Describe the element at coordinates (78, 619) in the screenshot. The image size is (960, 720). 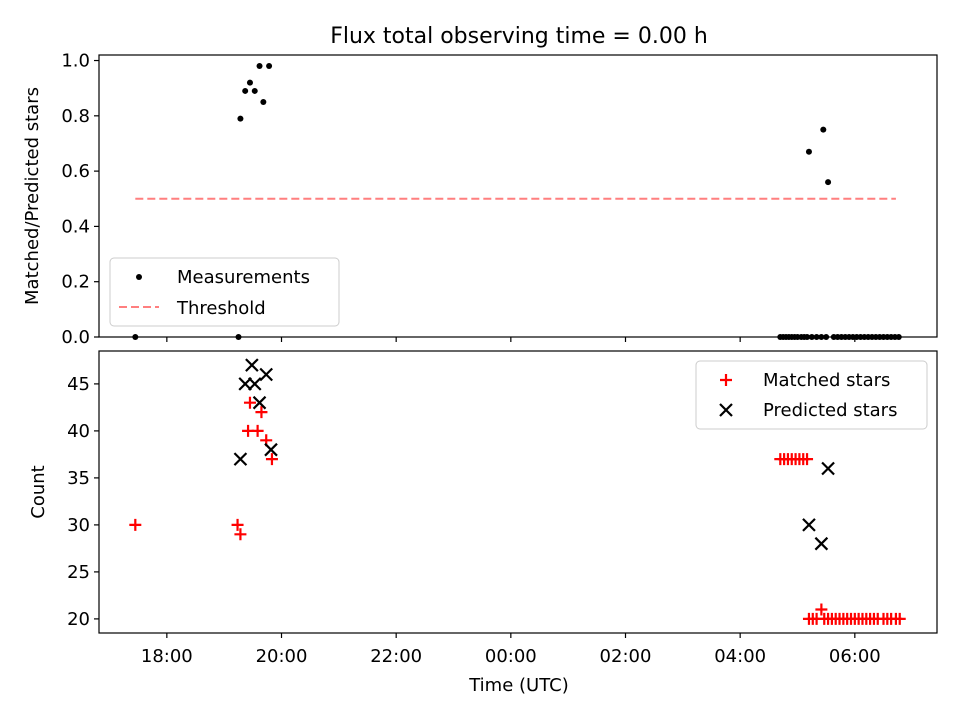
I see `bottom-y-tick-label: 20` at that location.